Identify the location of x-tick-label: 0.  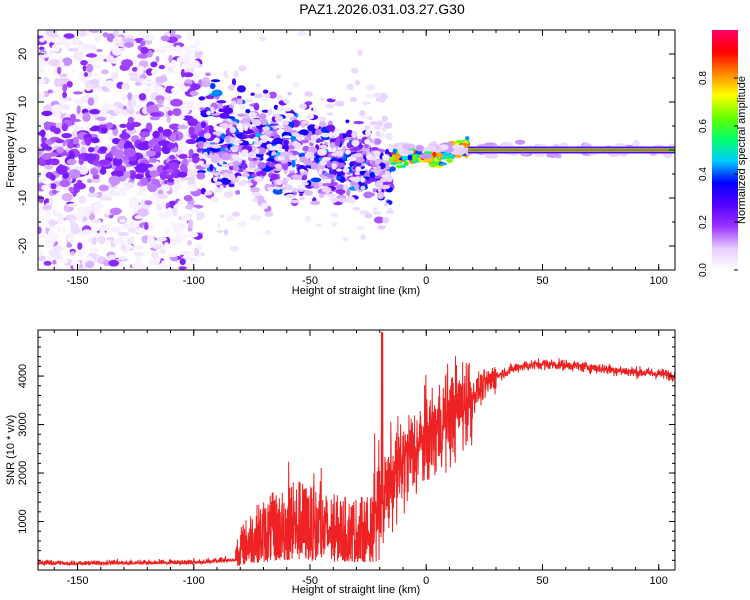
(426, 581).